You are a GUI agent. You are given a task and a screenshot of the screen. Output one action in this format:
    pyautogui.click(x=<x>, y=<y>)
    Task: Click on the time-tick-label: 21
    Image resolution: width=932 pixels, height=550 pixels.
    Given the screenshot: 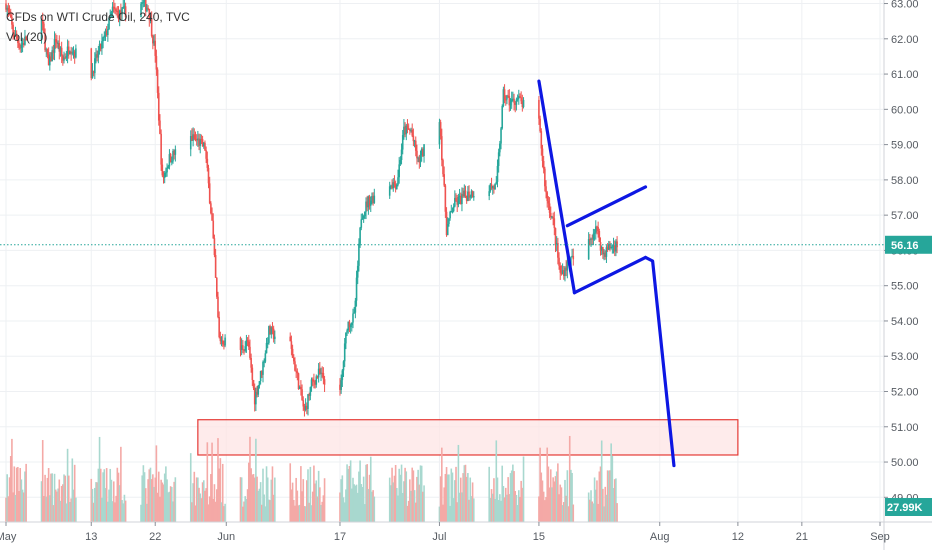 What is the action you would take?
    pyautogui.click(x=802, y=537)
    